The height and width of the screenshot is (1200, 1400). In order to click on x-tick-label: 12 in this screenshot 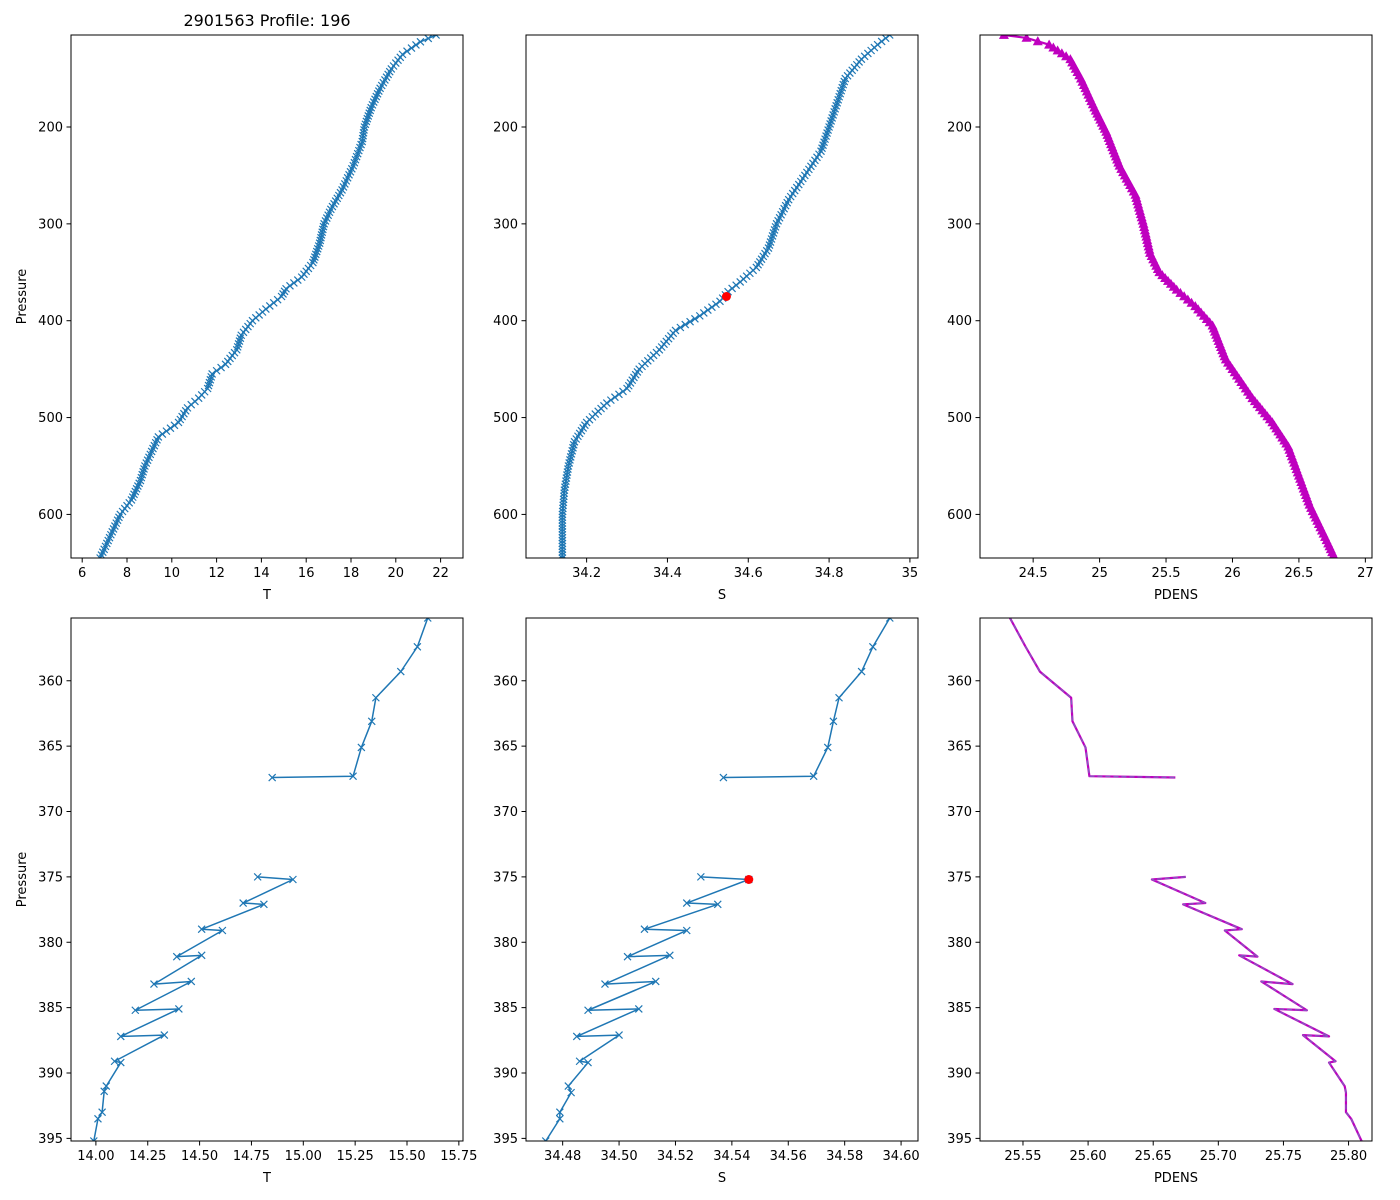, I will do `click(216, 573)`.